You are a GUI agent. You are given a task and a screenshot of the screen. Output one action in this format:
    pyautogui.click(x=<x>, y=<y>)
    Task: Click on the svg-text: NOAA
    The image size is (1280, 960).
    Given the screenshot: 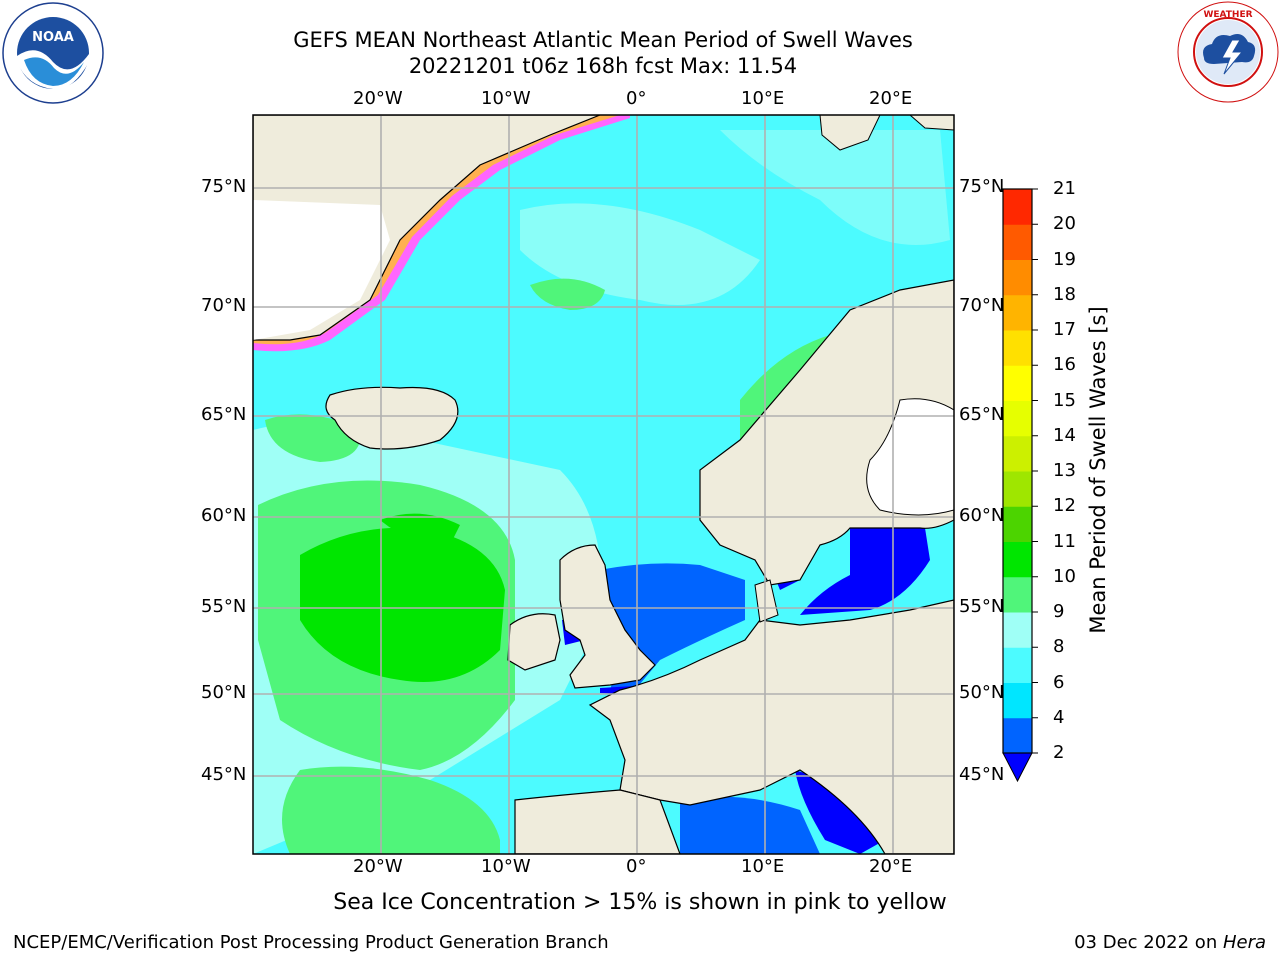 What is the action you would take?
    pyautogui.click(x=53, y=37)
    